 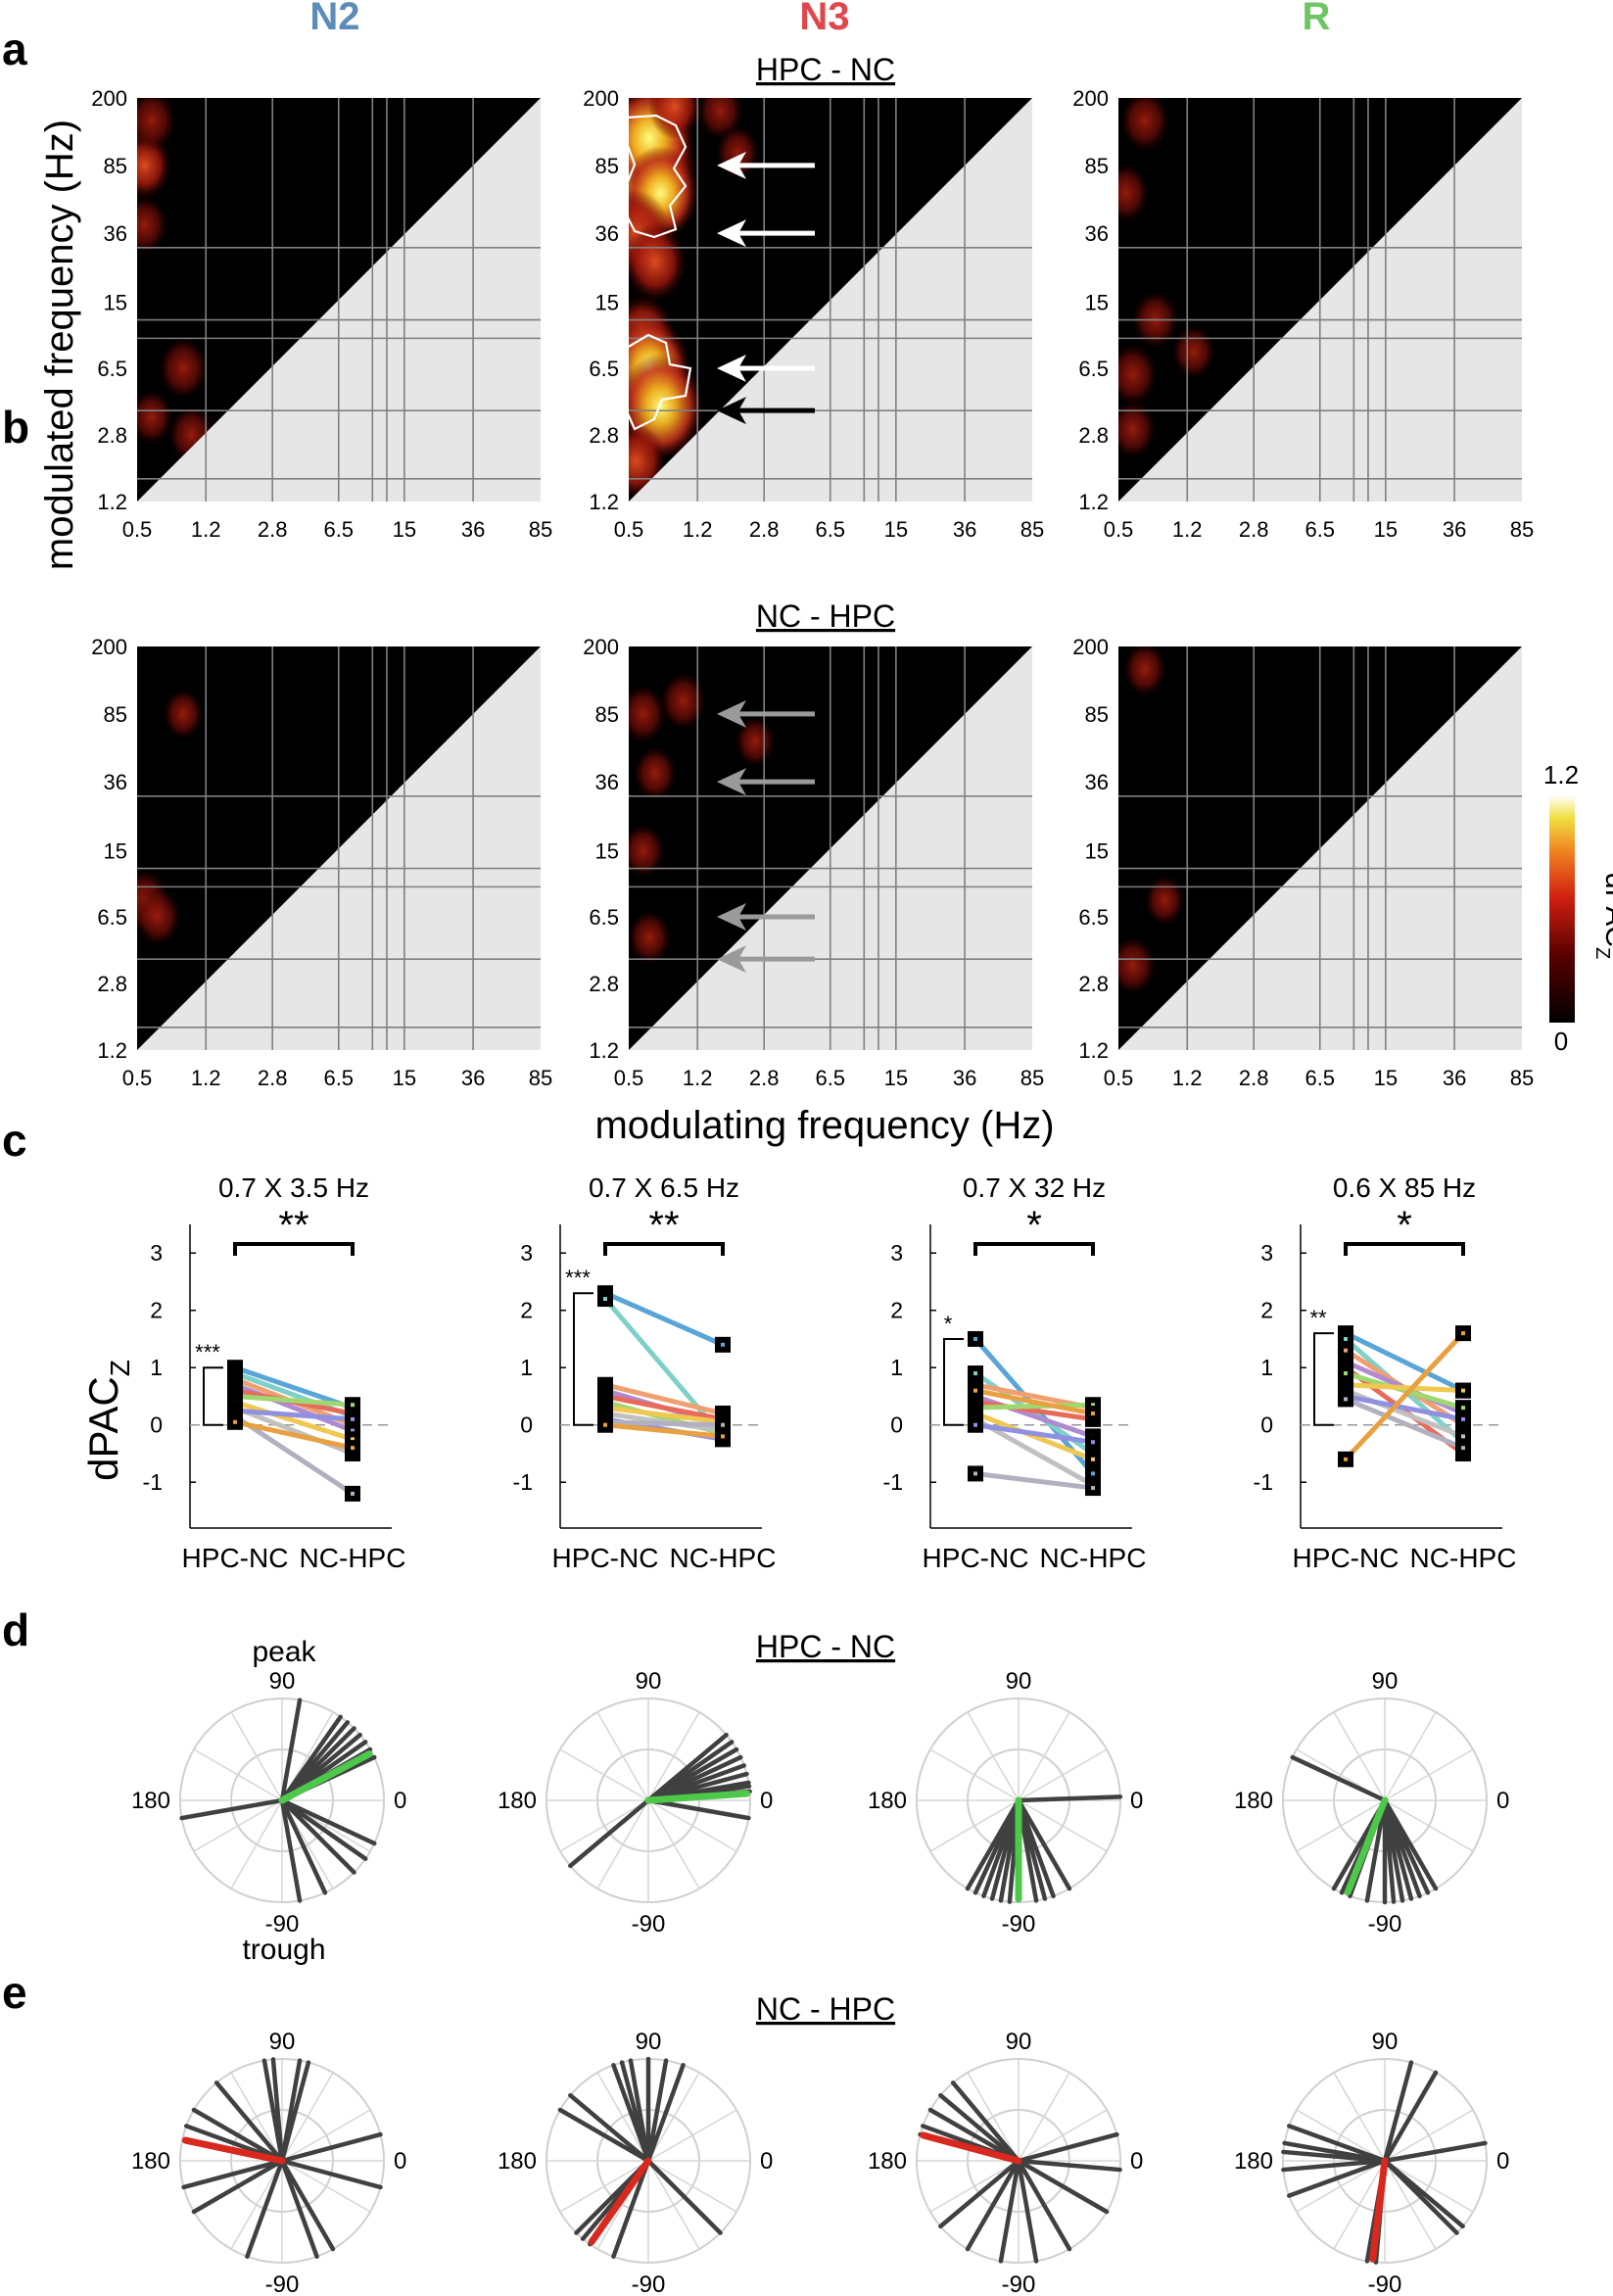 What do you see at coordinates (1502, 2161) in the screenshot?
I see `angle-label: 0` at bounding box center [1502, 2161].